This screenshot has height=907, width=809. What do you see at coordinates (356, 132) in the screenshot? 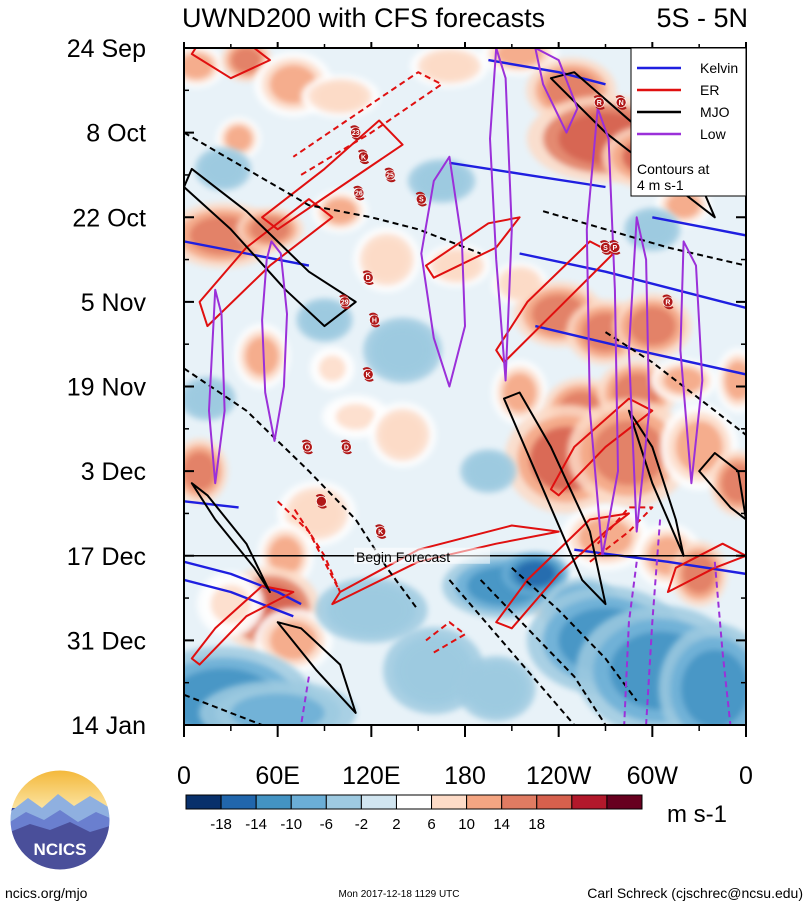
I see `storm-marker: 23` at bounding box center [356, 132].